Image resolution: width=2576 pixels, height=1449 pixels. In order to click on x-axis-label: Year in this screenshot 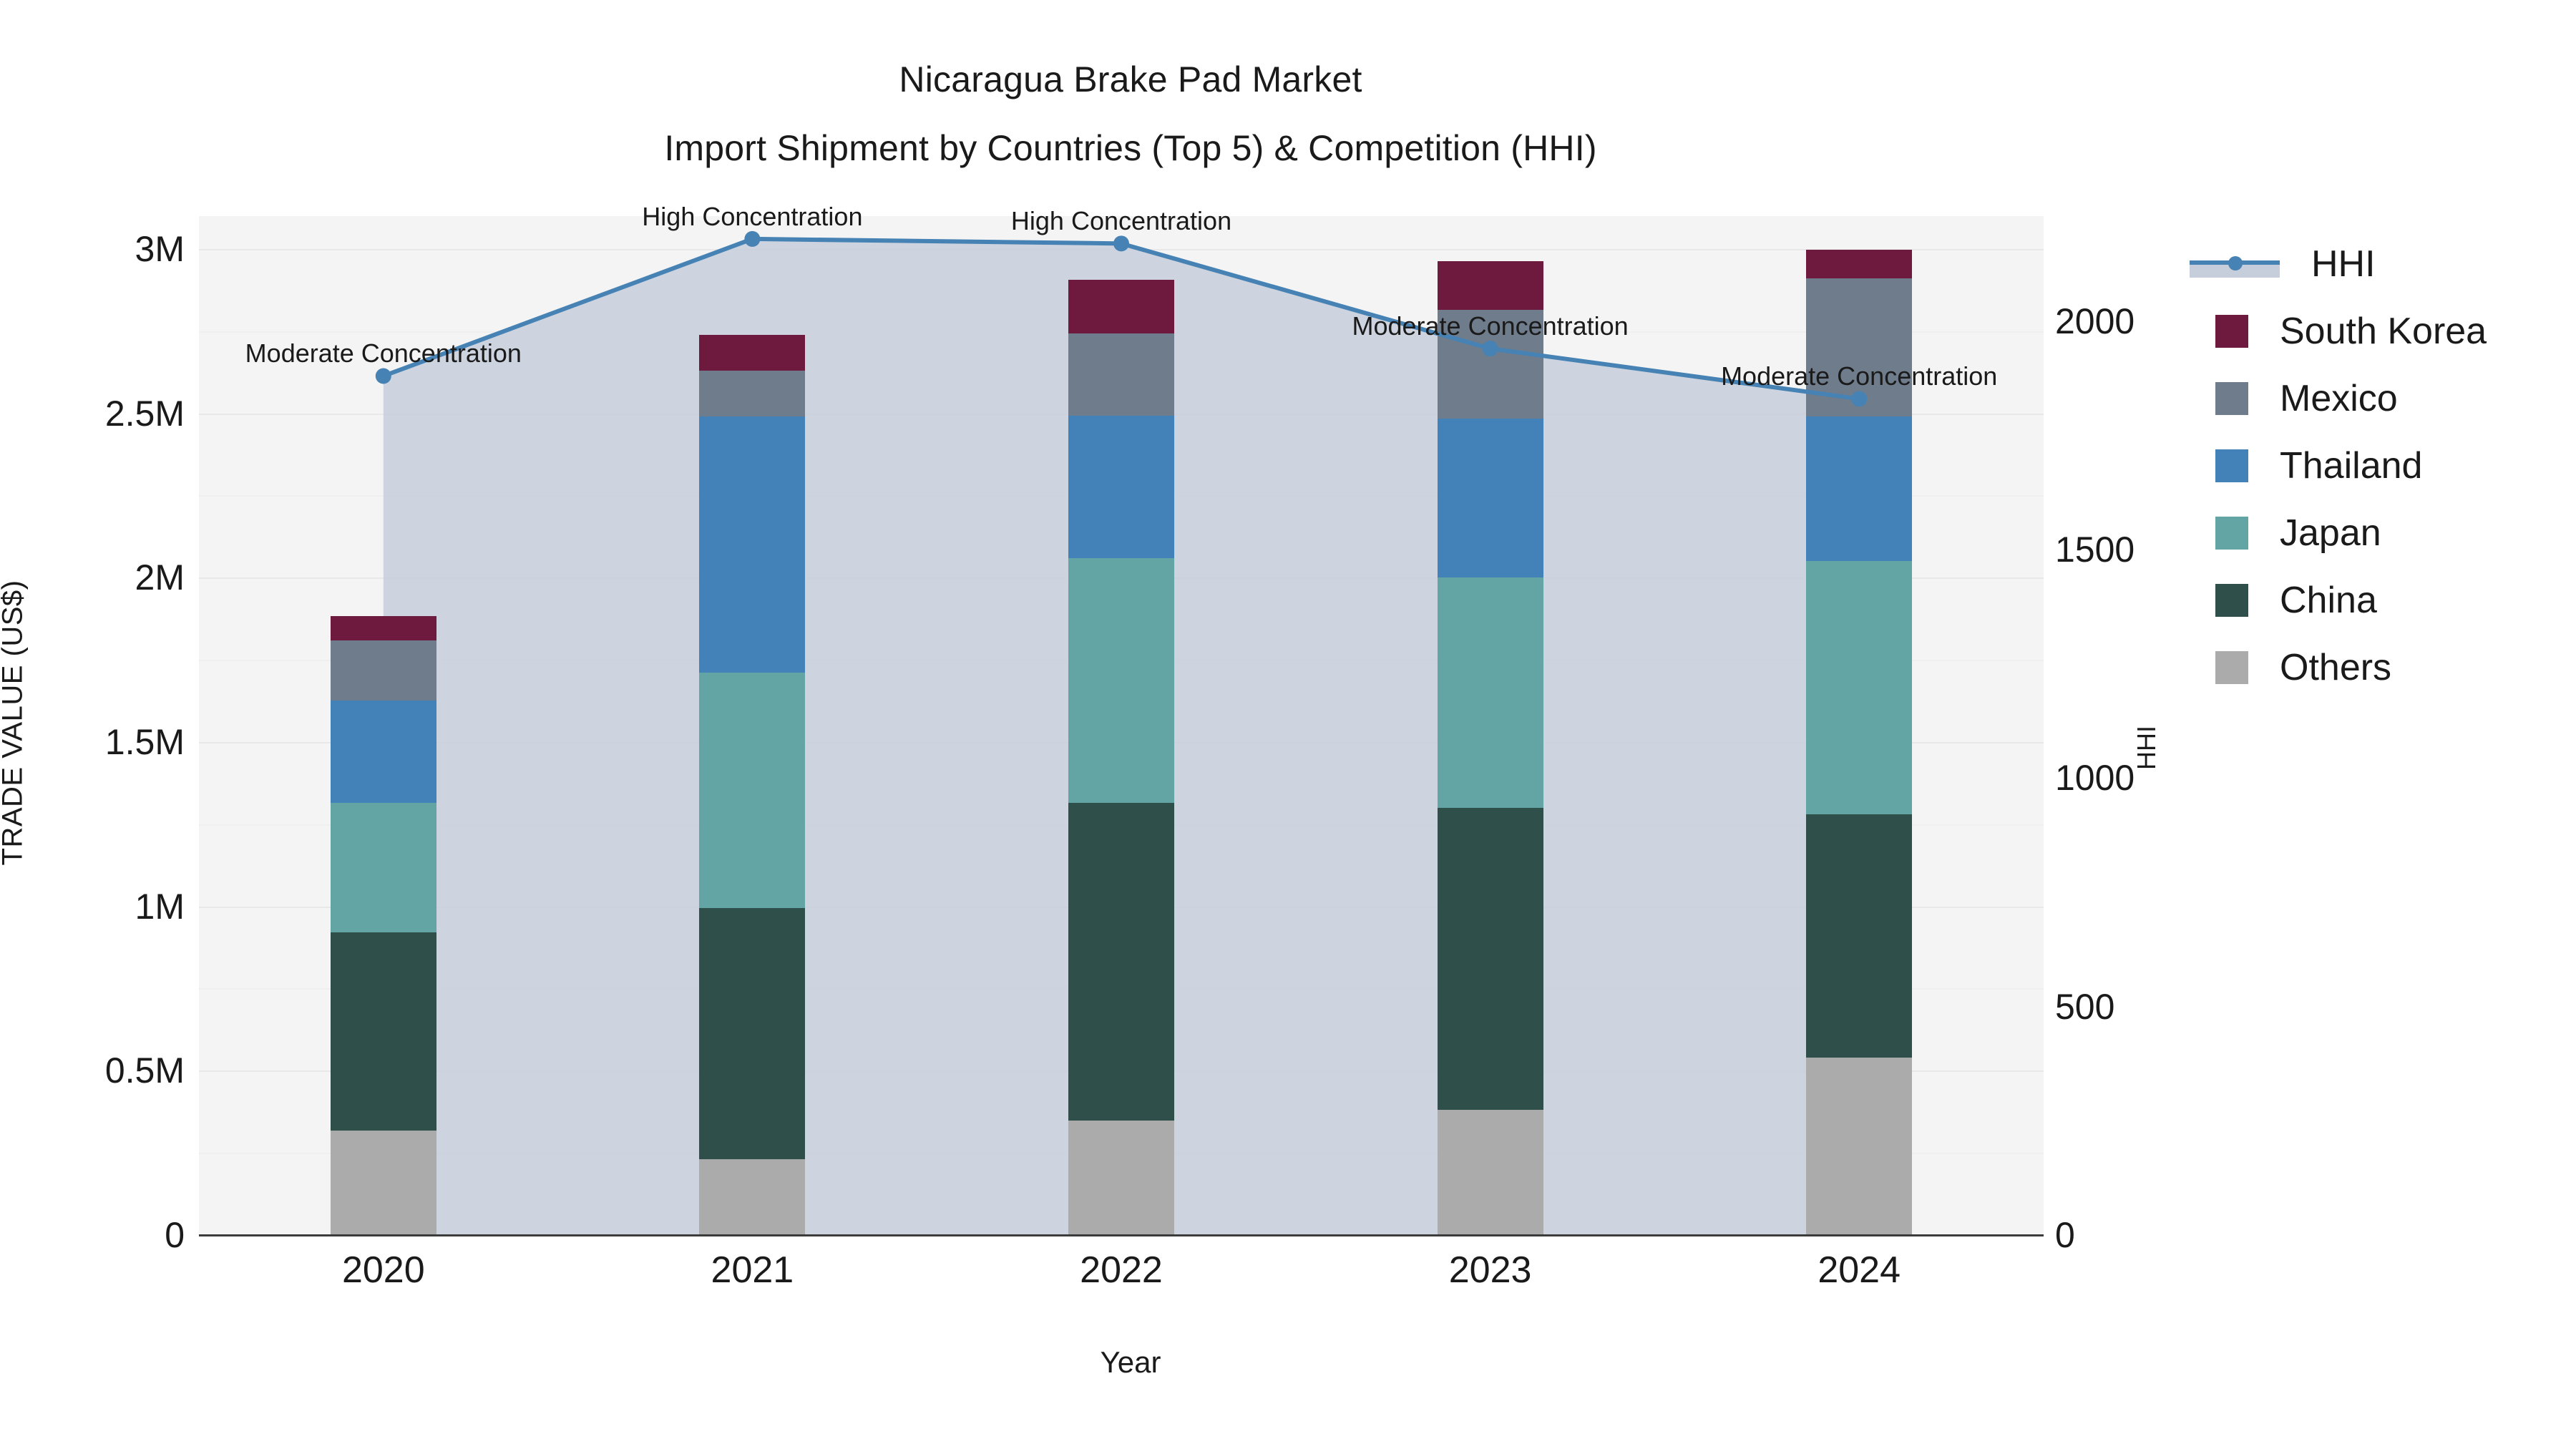, I will do `click(1130, 1362)`.